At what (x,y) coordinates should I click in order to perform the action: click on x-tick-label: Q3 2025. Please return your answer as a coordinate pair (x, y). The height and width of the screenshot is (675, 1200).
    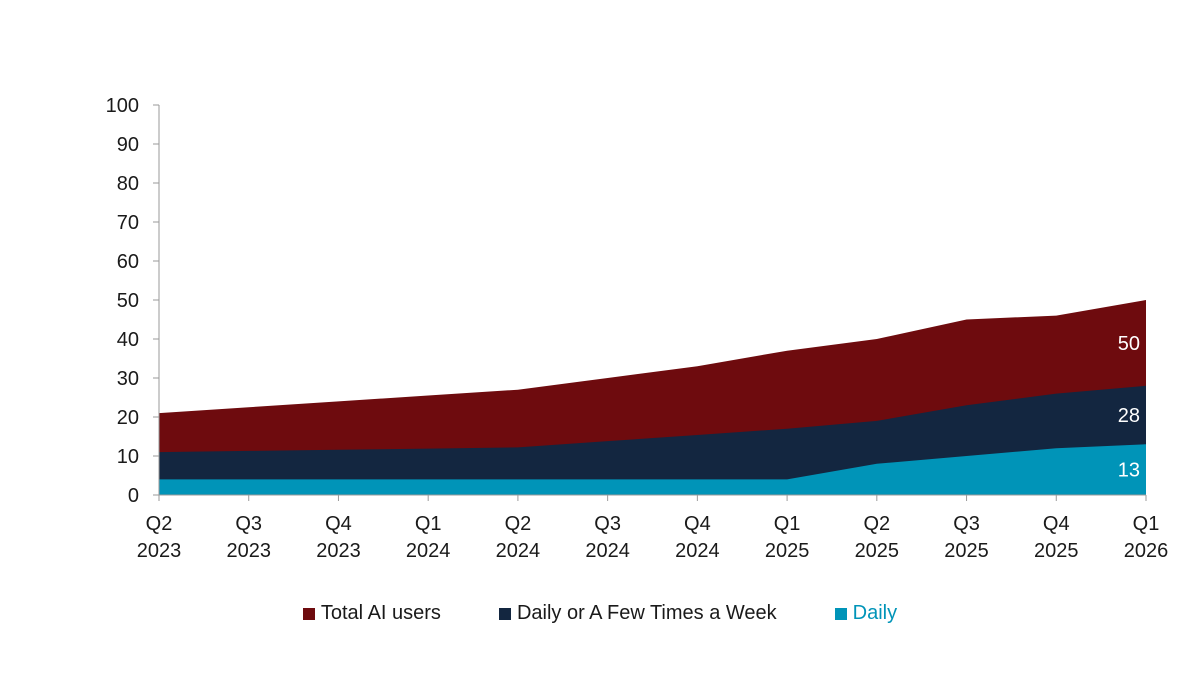
    Looking at the image, I should click on (966, 537).